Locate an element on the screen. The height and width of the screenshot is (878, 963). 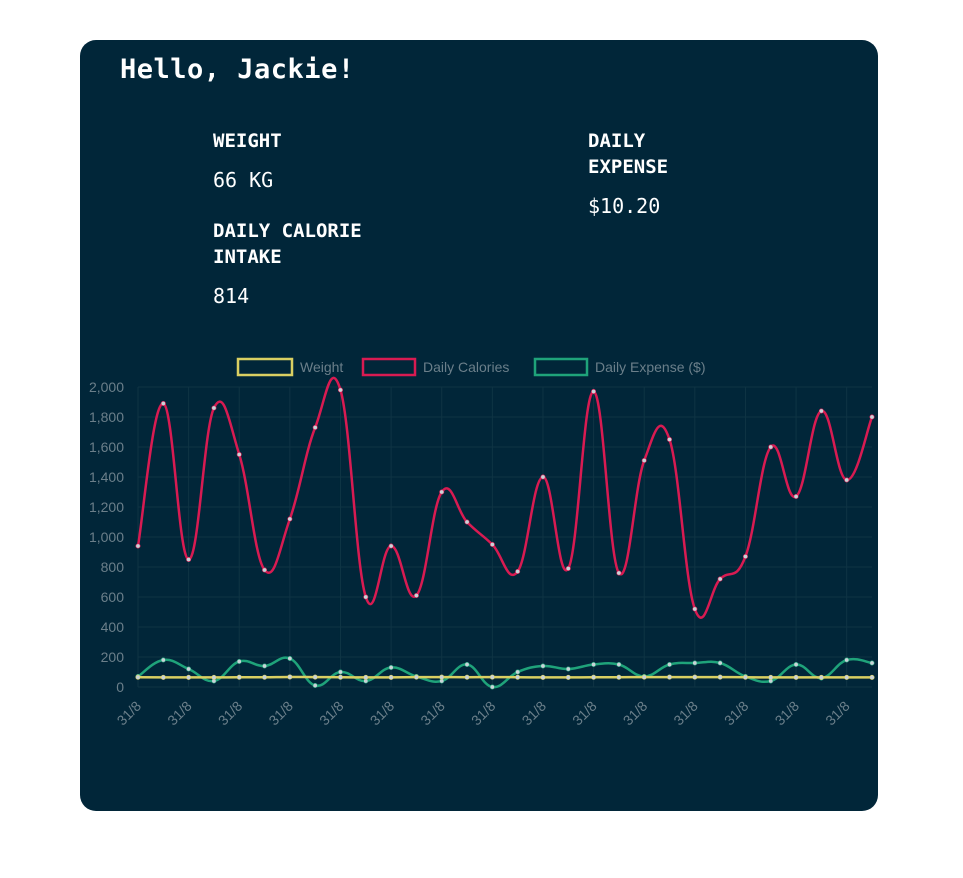
legend-label-daily-expense: Daily Expense ($) is located at coordinates (650, 367).